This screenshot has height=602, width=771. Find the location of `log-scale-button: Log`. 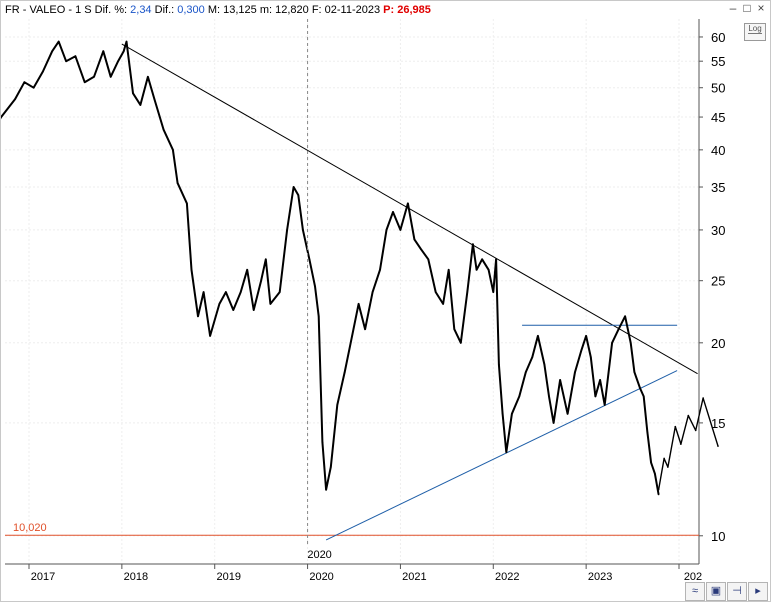

log-scale-button: Log is located at coordinates (755, 32).